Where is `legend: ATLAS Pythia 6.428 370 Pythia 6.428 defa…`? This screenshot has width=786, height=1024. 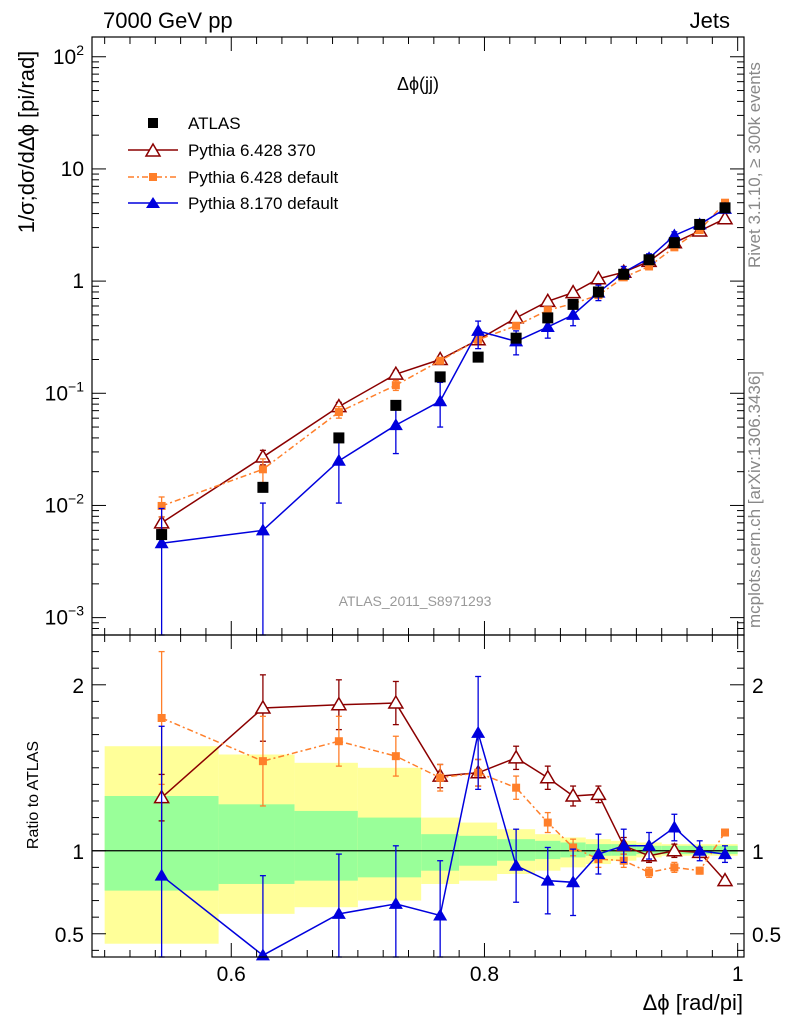 legend: ATLAS Pythia 6.428 370 Pythia 6.428 defa… is located at coordinates (233, 163).